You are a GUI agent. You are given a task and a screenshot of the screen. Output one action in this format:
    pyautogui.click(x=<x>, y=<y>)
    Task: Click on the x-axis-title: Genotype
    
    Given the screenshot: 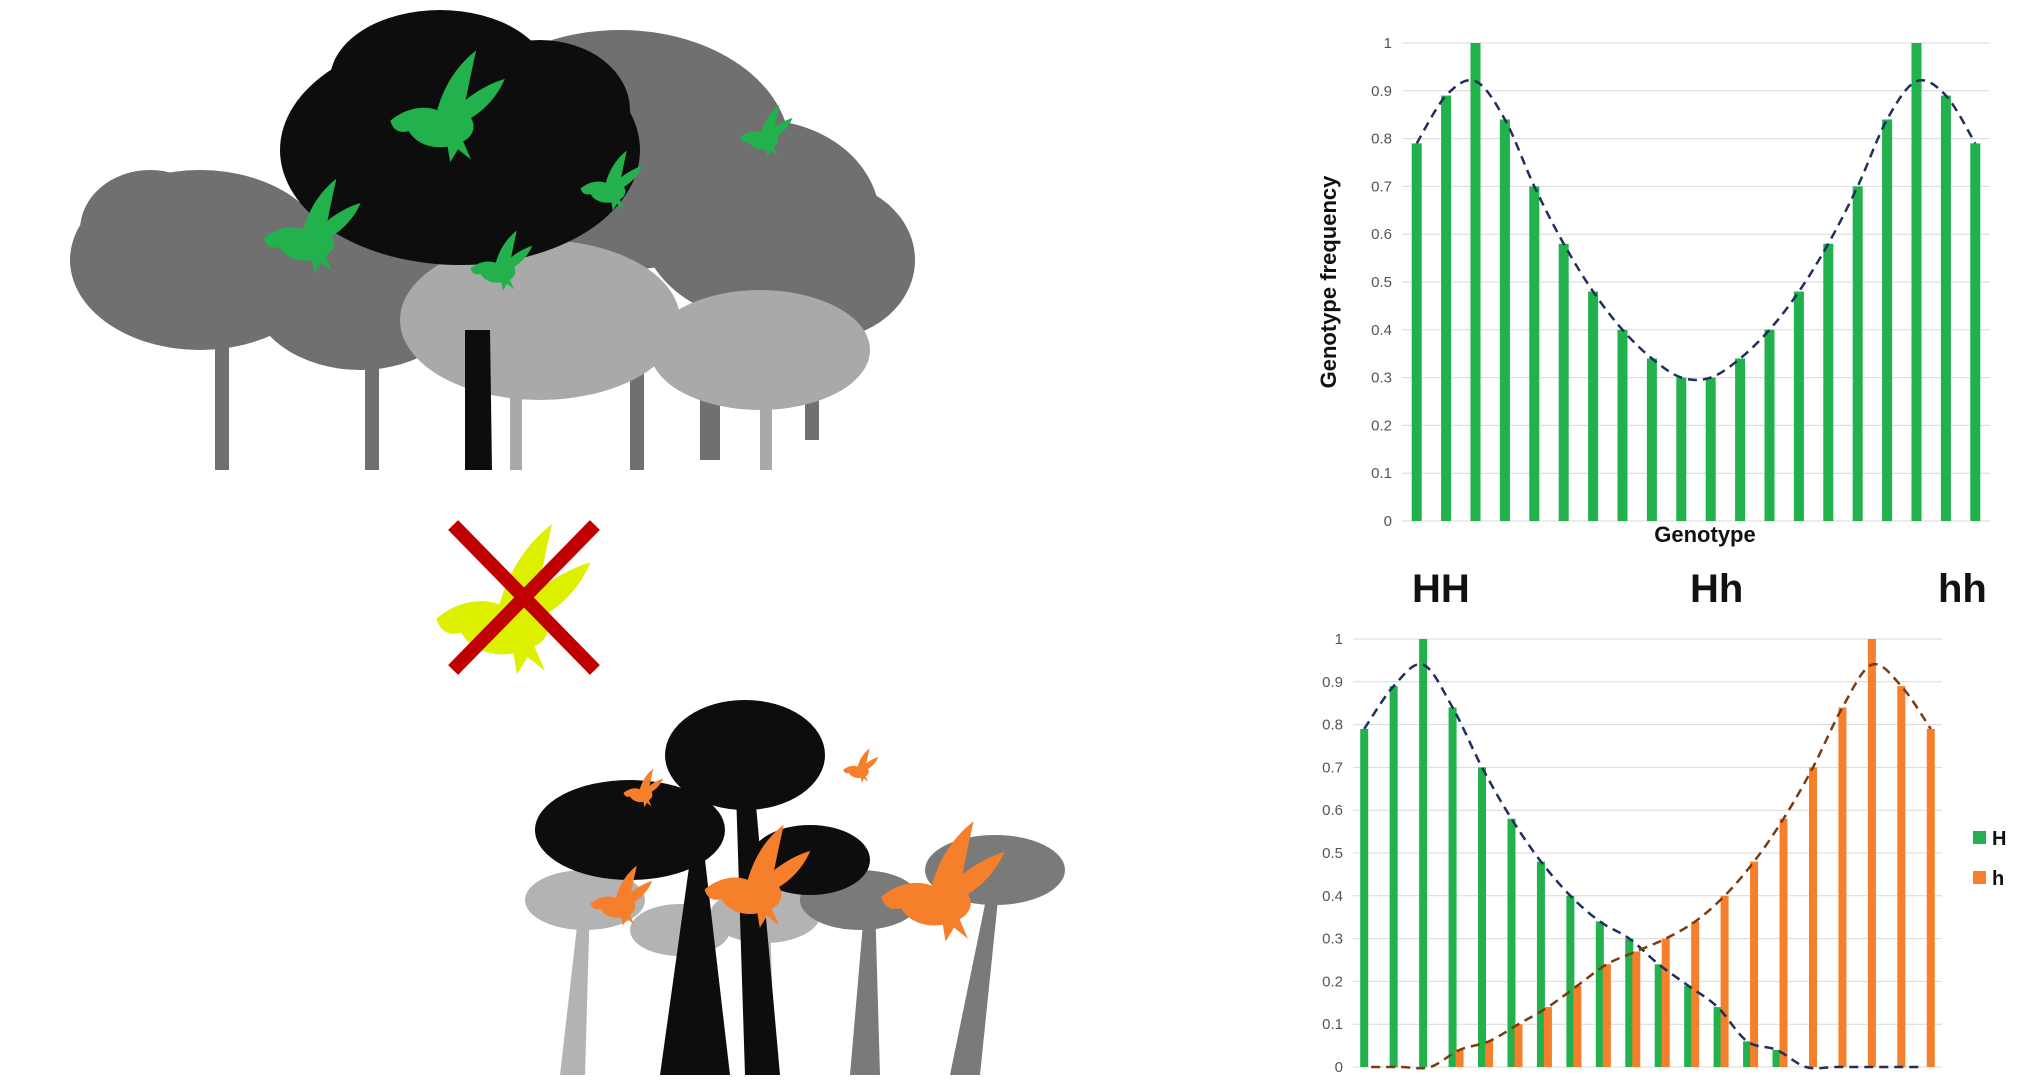 What is the action you would take?
    pyautogui.click(x=1704, y=534)
    